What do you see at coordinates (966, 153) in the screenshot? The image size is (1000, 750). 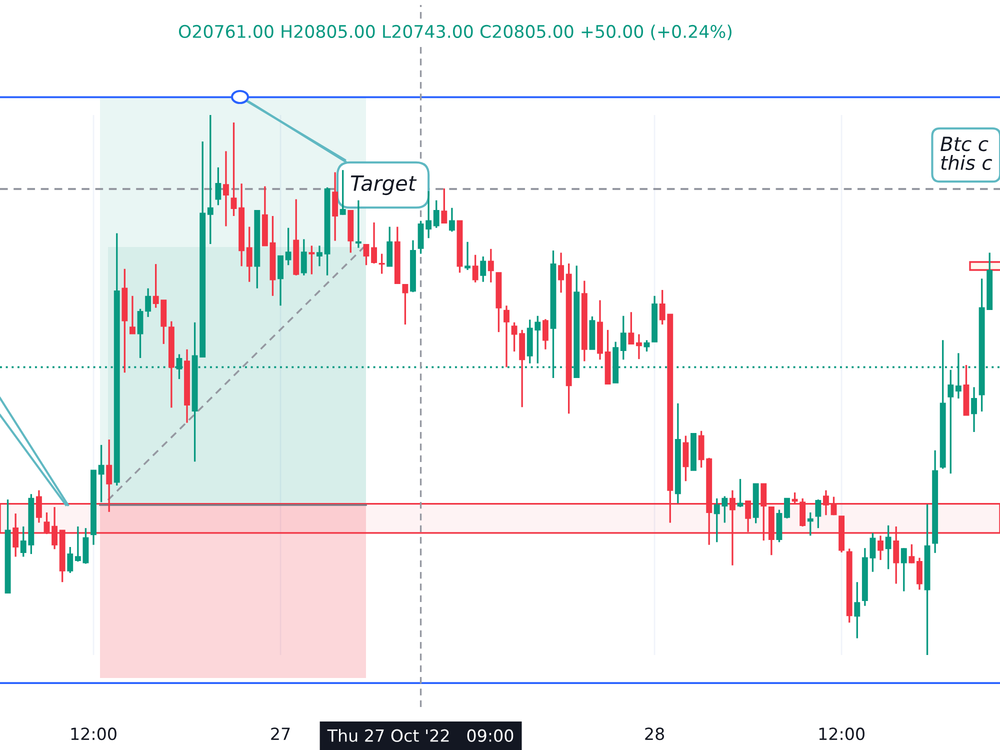 I see `annotation: Btc c this c` at bounding box center [966, 153].